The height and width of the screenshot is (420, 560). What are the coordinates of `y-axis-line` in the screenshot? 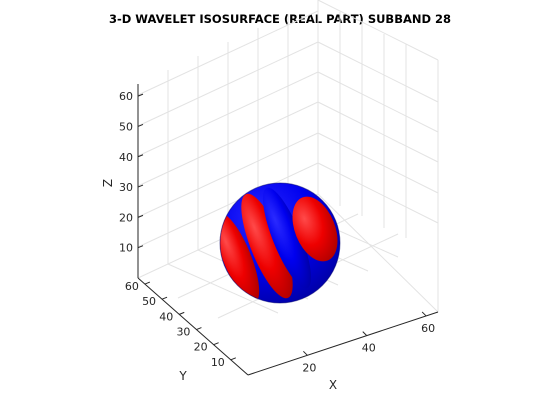 It's located at (193, 326).